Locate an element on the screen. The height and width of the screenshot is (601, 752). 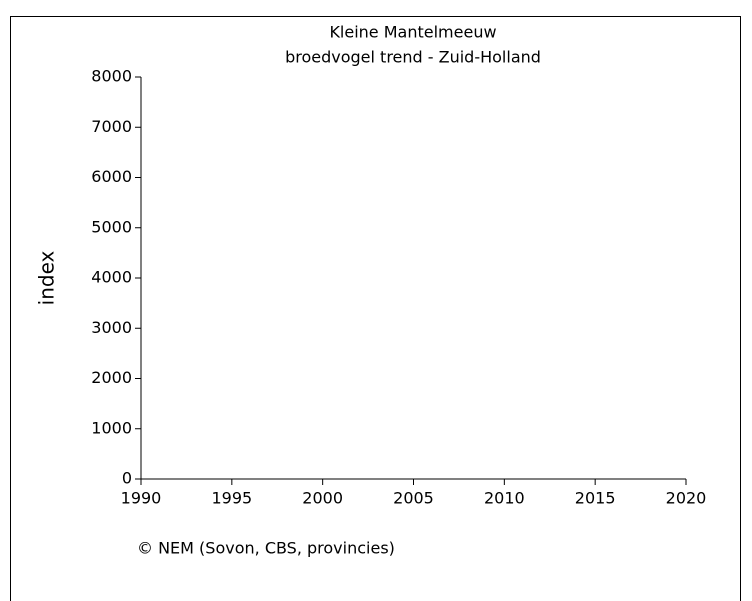
y-tick-label: 1000 is located at coordinates (111, 427).